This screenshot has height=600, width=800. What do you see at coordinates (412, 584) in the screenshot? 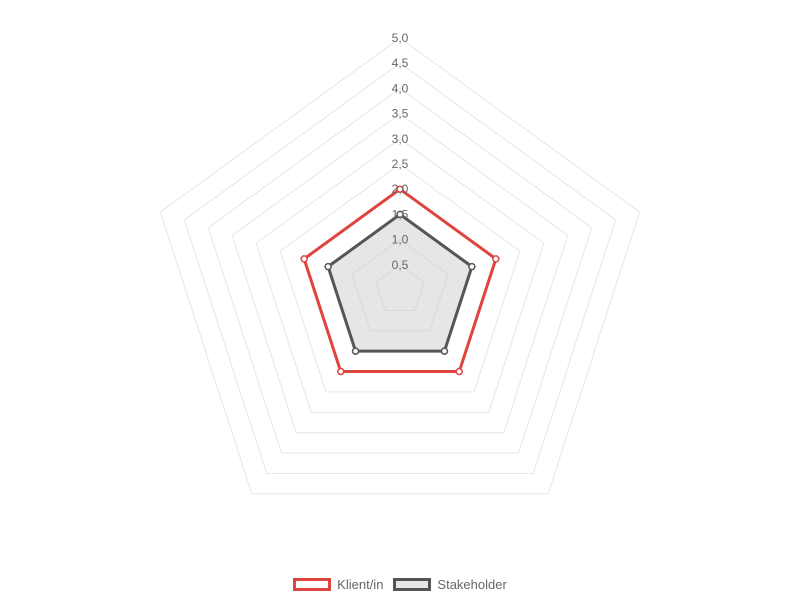
I see `legend-swatch-stakeholder` at bounding box center [412, 584].